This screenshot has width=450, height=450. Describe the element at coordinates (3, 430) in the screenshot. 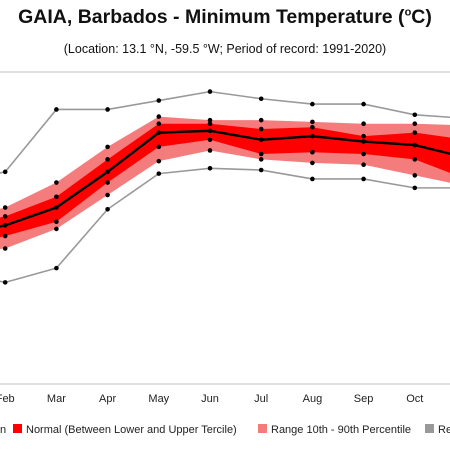

I see `legend-label: n` at that location.